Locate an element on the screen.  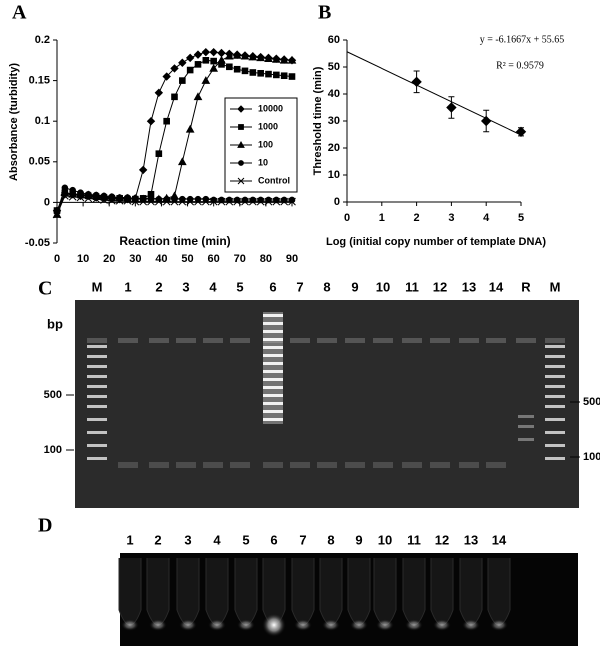
panel-label: C is located at coordinates (45, 289).